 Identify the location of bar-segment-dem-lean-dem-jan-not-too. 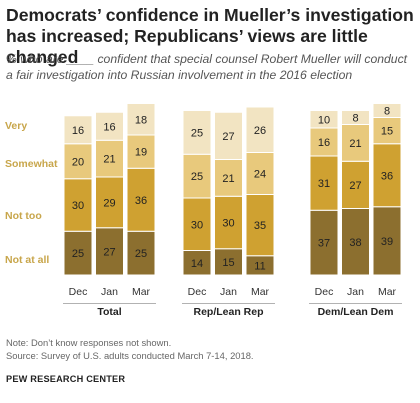
(355, 143).